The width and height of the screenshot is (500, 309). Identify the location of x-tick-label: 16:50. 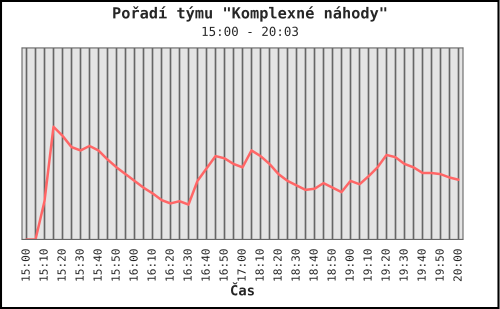
(223, 265).